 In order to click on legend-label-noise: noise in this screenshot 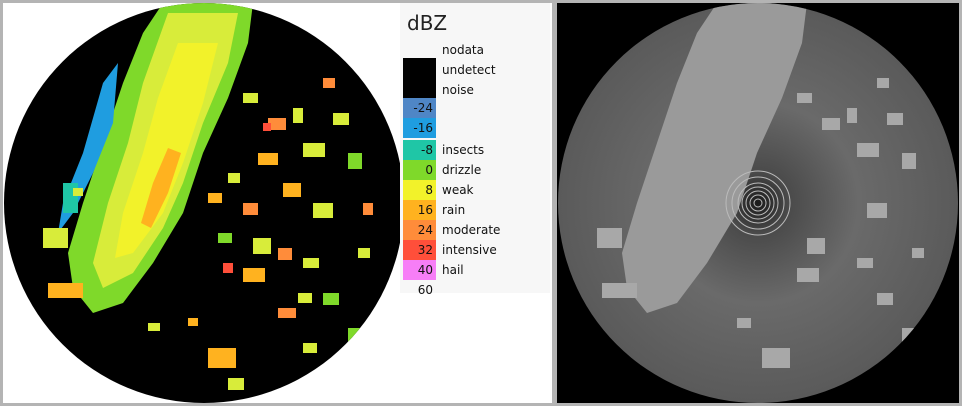, I will do `click(458, 90)`.